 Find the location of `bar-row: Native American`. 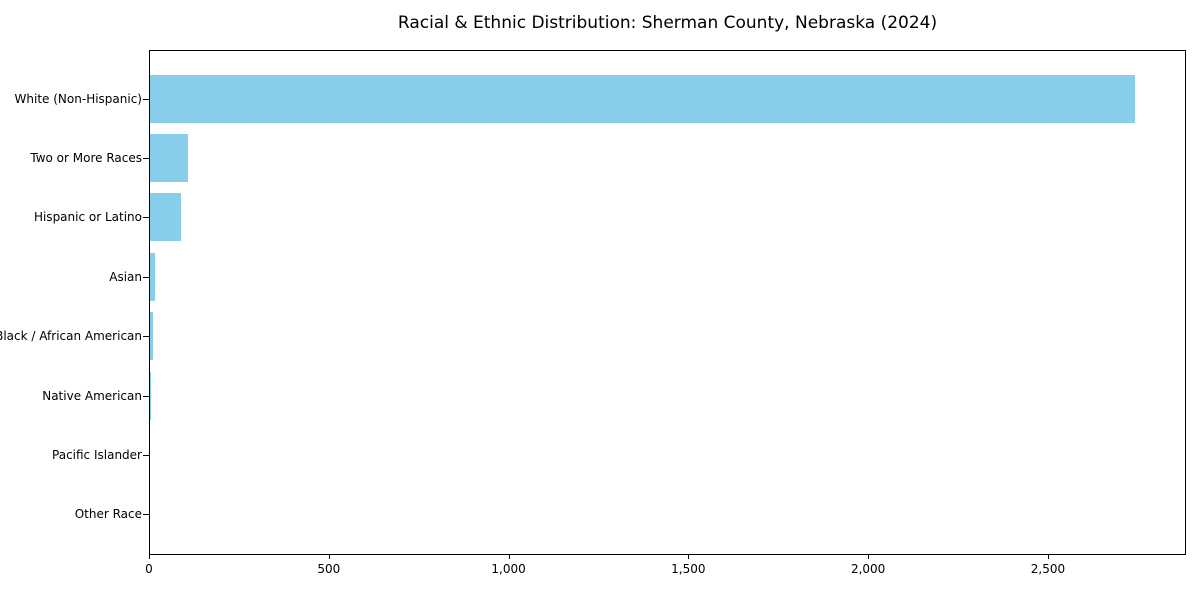

bar-row: Native American is located at coordinates (613, 395).